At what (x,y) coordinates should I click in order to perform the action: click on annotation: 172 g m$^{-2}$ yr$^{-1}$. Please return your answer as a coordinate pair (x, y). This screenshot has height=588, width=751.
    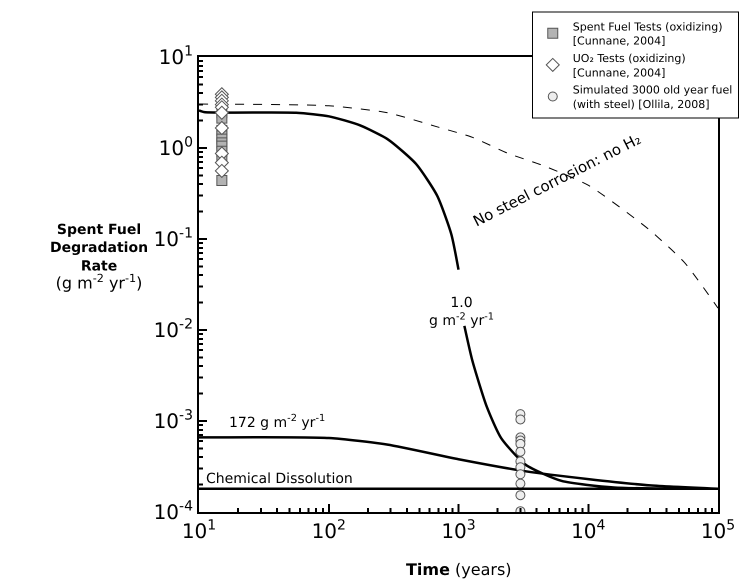
    Looking at the image, I should click on (277, 422).